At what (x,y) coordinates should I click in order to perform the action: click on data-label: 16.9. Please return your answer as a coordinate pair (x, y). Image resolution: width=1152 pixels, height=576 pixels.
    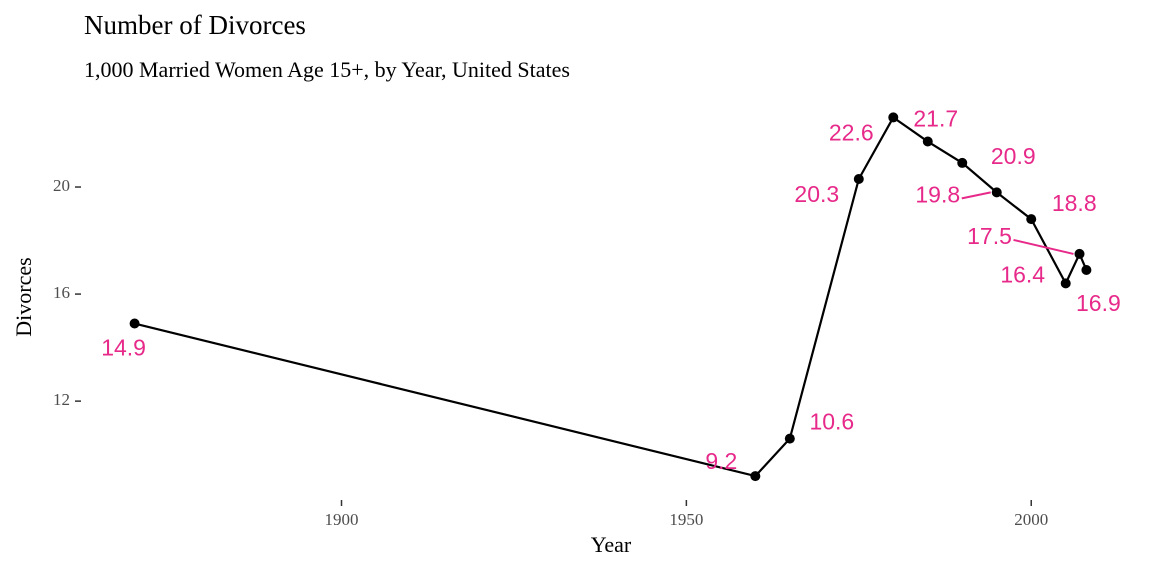
    Looking at the image, I should click on (1098, 303).